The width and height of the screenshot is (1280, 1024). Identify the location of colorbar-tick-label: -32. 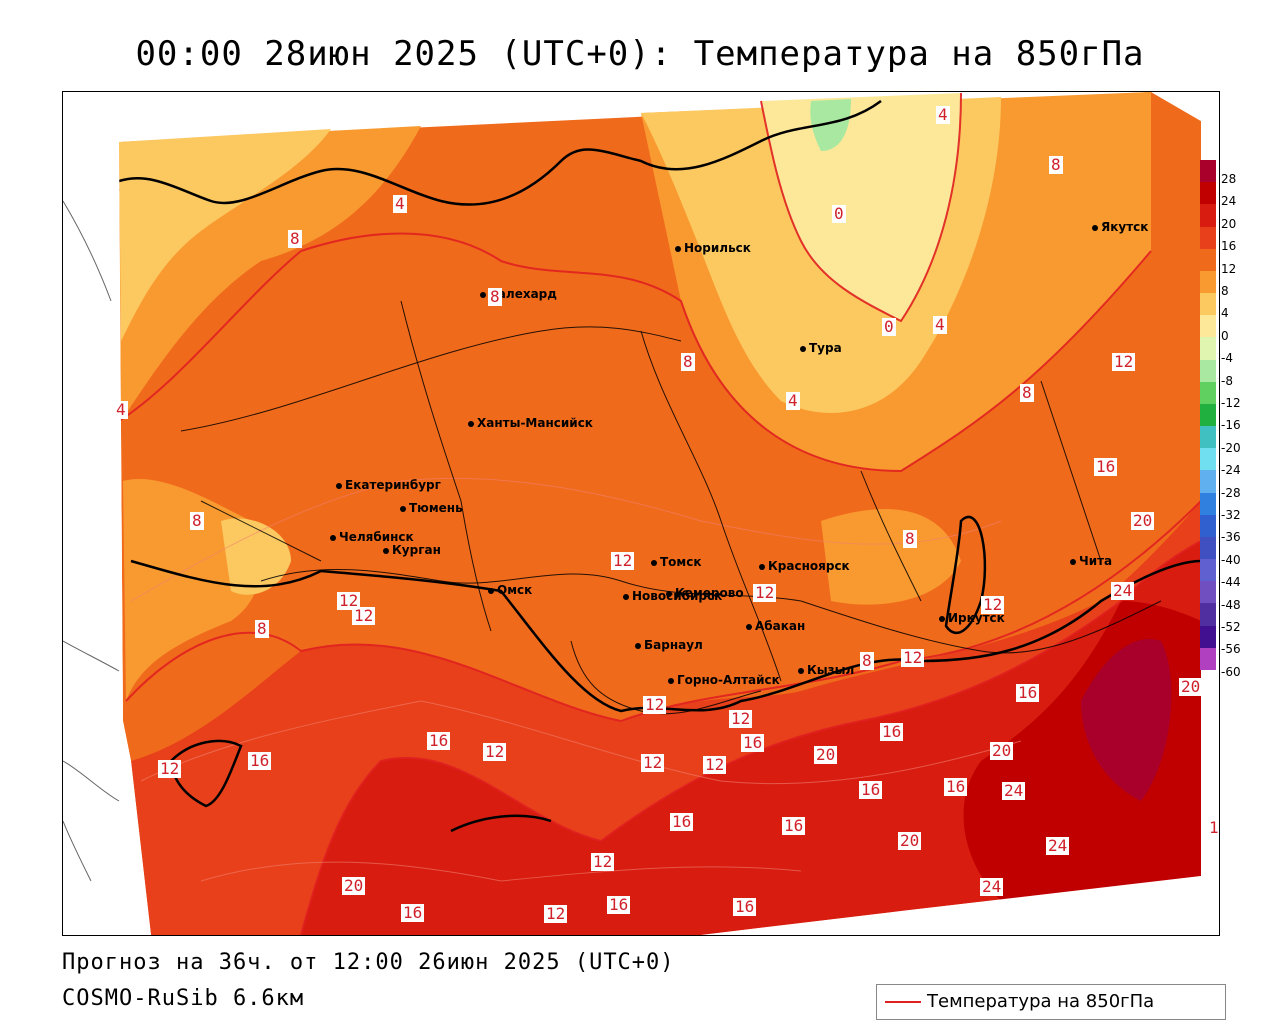
(1231, 515).